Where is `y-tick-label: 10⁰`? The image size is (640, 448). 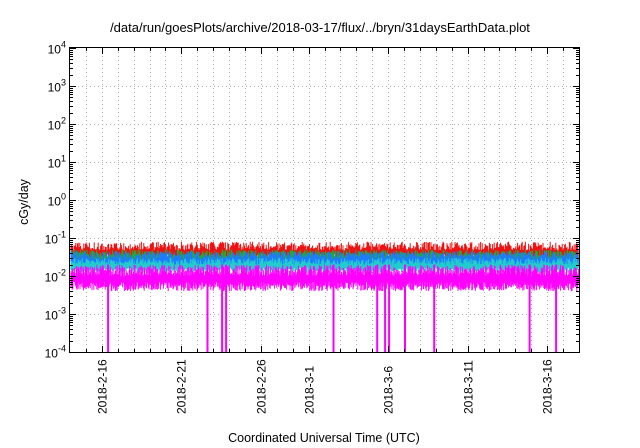
y-tick-label: 10⁰ is located at coordinates (57, 200).